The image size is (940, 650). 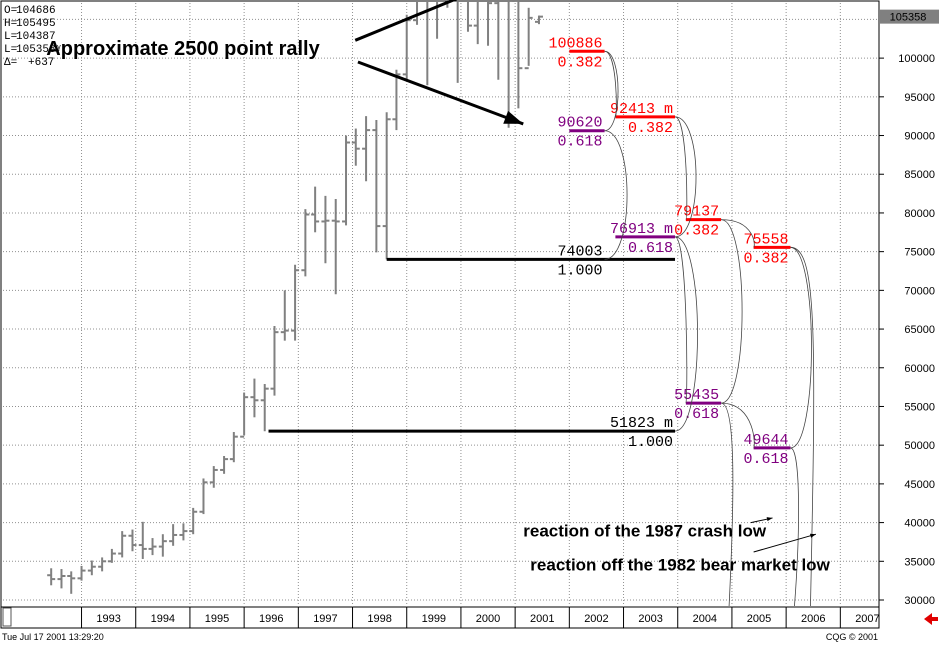 What do you see at coordinates (919, 601) in the screenshot?
I see `y-tick-label: 30000` at bounding box center [919, 601].